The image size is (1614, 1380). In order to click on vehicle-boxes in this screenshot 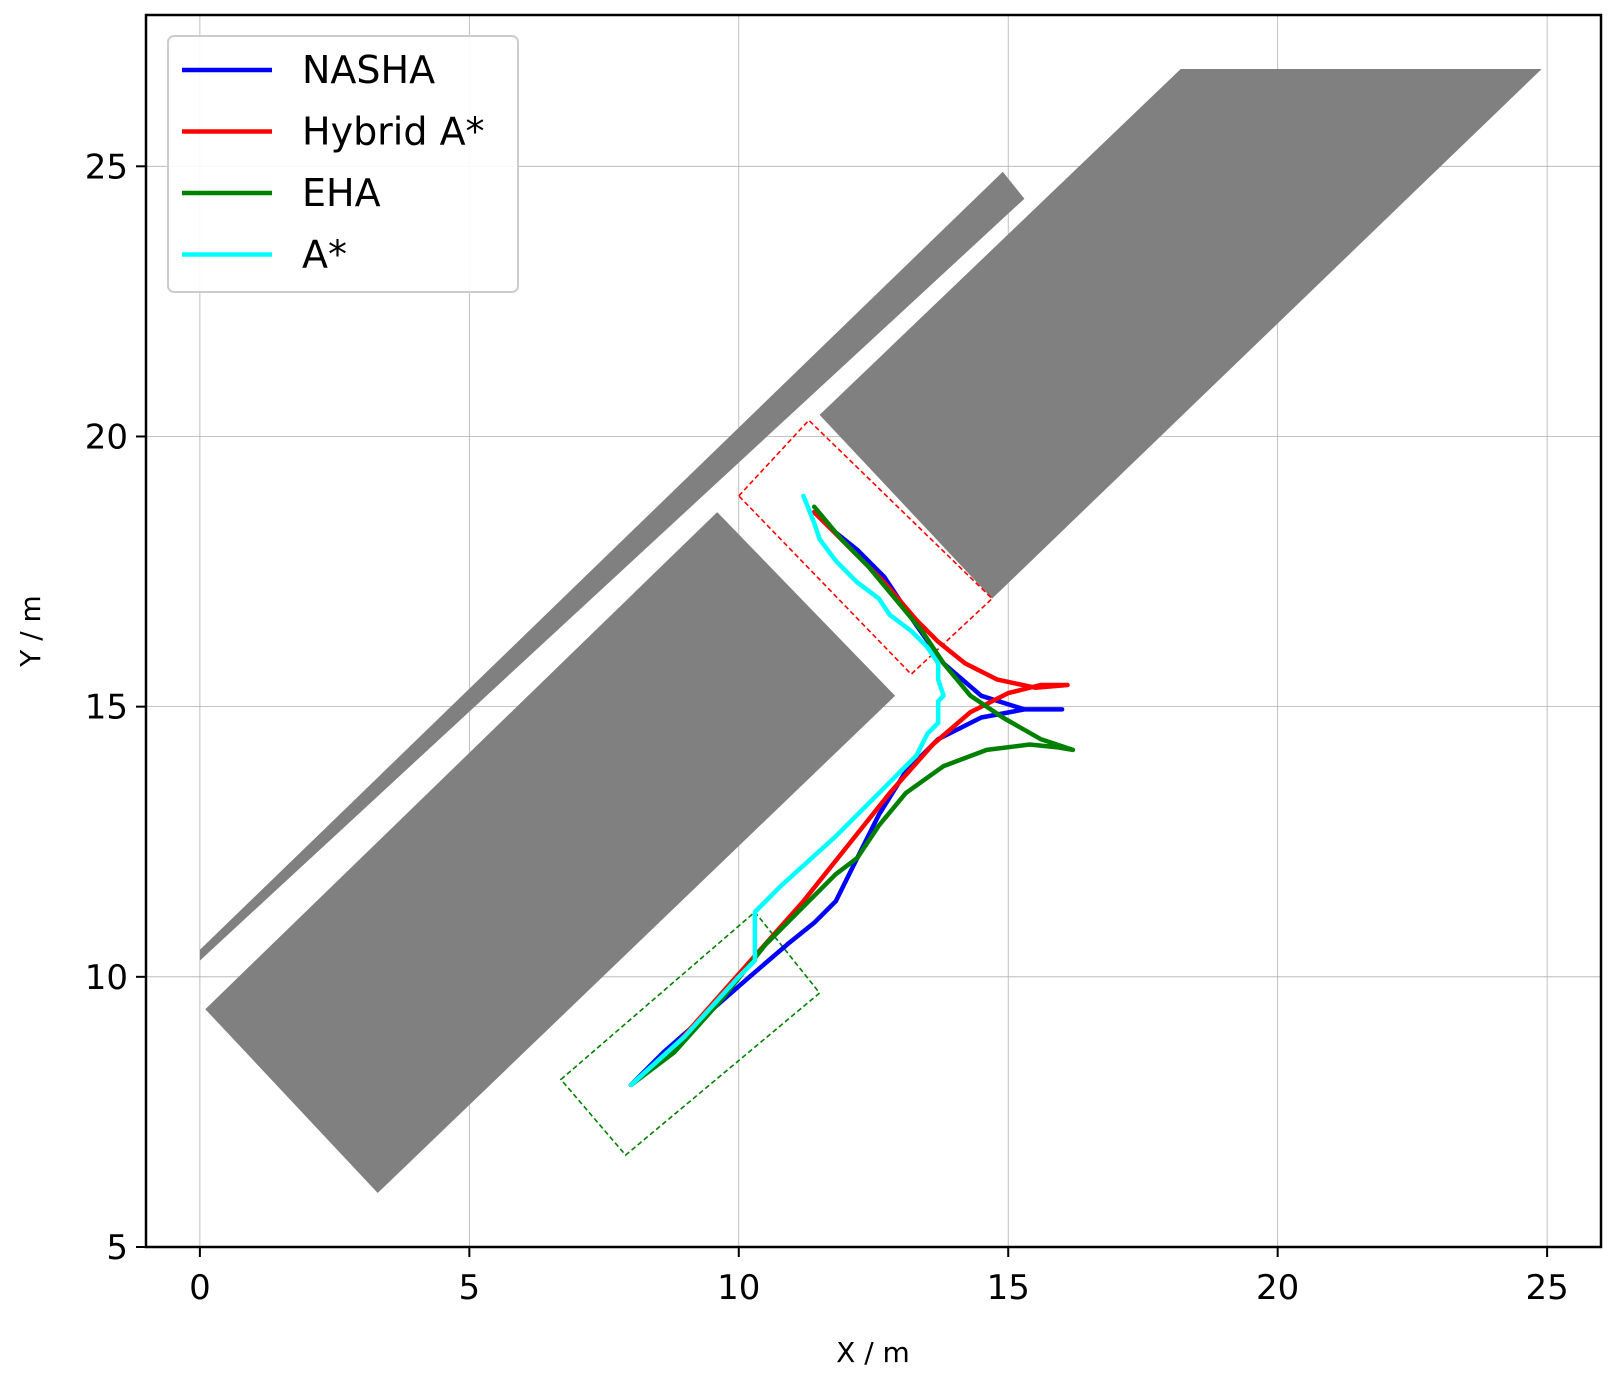, I will do `click(776, 788)`.